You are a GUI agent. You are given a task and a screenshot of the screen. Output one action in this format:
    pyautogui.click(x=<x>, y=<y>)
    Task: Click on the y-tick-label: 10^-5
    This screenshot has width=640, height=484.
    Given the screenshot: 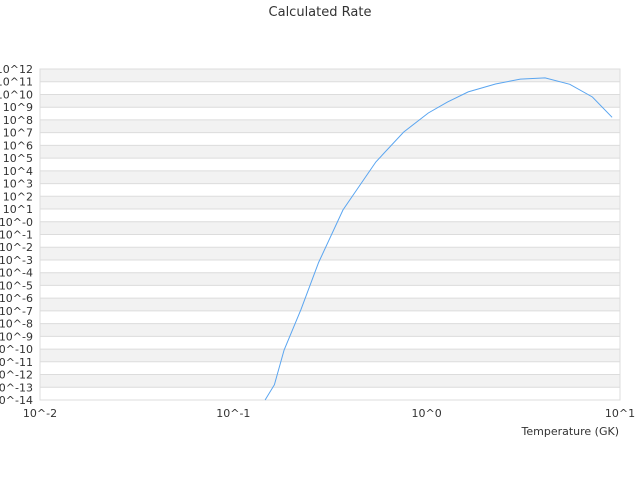 What is the action you would take?
    pyautogui.click(x=16, y=285)
    